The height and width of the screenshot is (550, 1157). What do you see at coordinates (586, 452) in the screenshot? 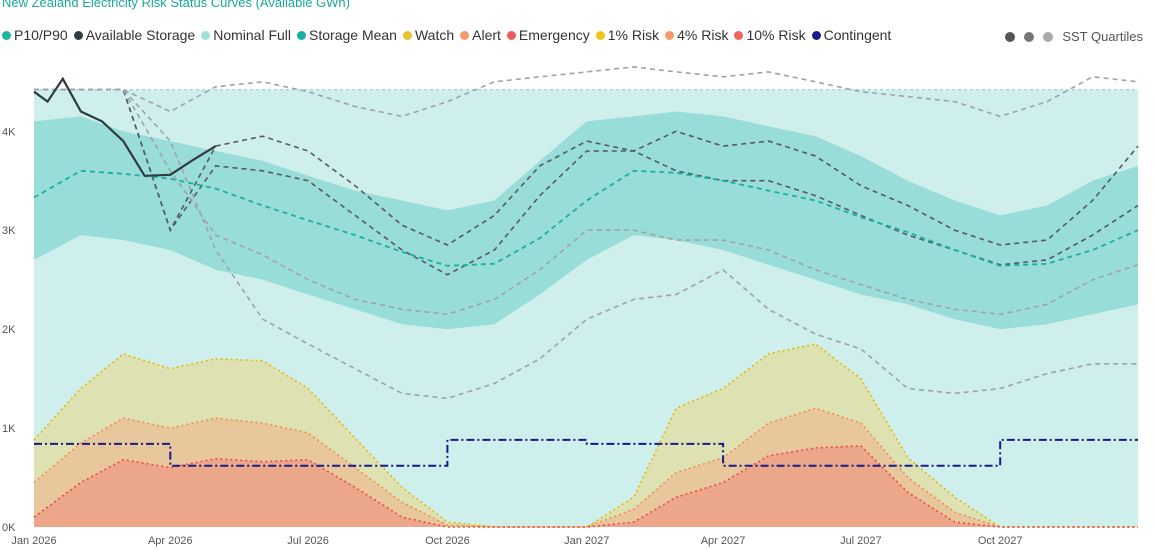
I see `contingent-line` at bounding box center [586, 452].